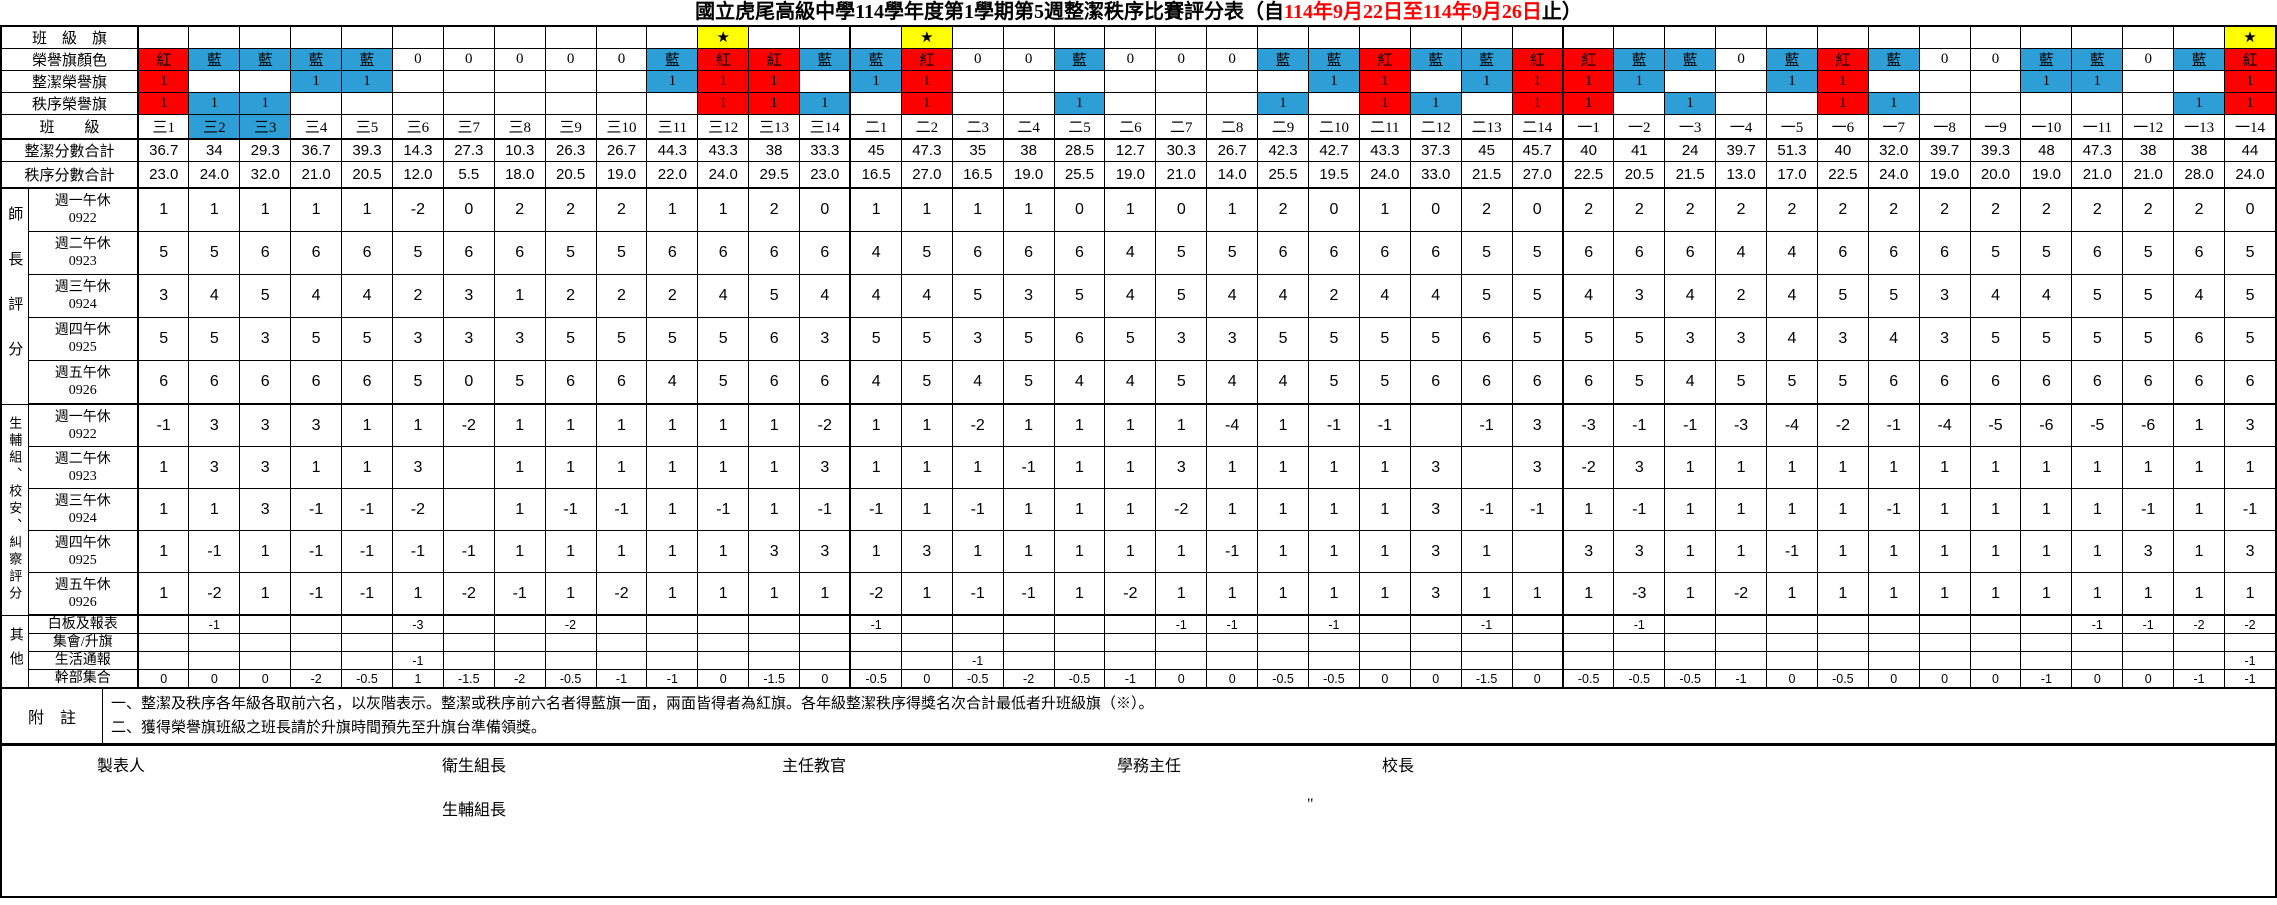 This screenshot has width=2277, height=905. I want to click on order-total-cell: 21.5, so click(1486, 175).